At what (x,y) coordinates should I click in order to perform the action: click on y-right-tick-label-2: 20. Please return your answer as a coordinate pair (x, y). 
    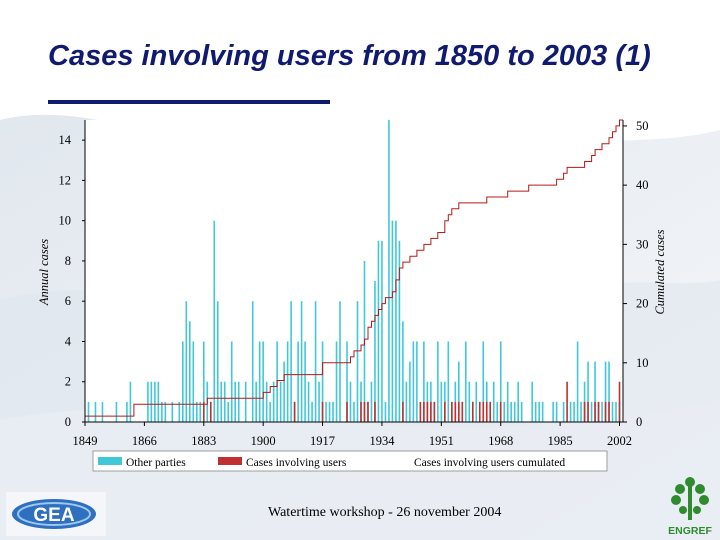
    Looking at the image, I should click on (642, 304).